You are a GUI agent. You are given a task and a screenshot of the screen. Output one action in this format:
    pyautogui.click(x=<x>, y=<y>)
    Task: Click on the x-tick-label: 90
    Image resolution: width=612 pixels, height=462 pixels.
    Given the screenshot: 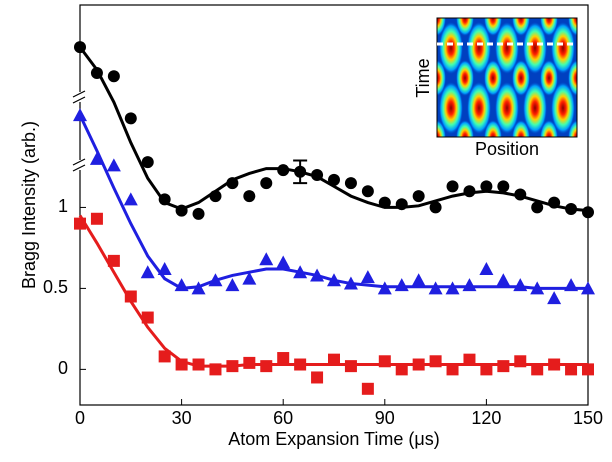 What is the action you would take?
    pyautogui.click(x=385, y=418)
    